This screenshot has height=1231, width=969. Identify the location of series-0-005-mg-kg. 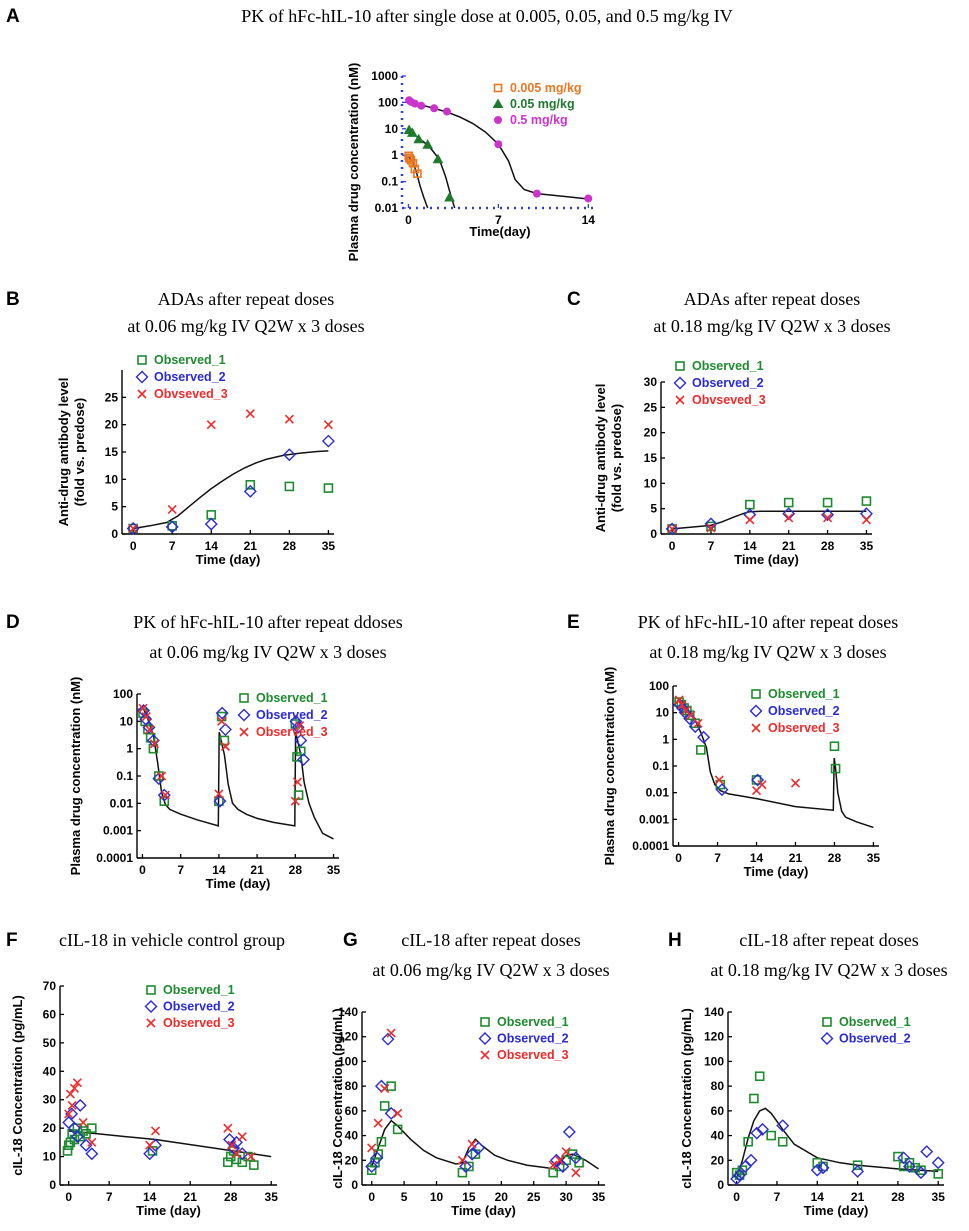
(413, 164).